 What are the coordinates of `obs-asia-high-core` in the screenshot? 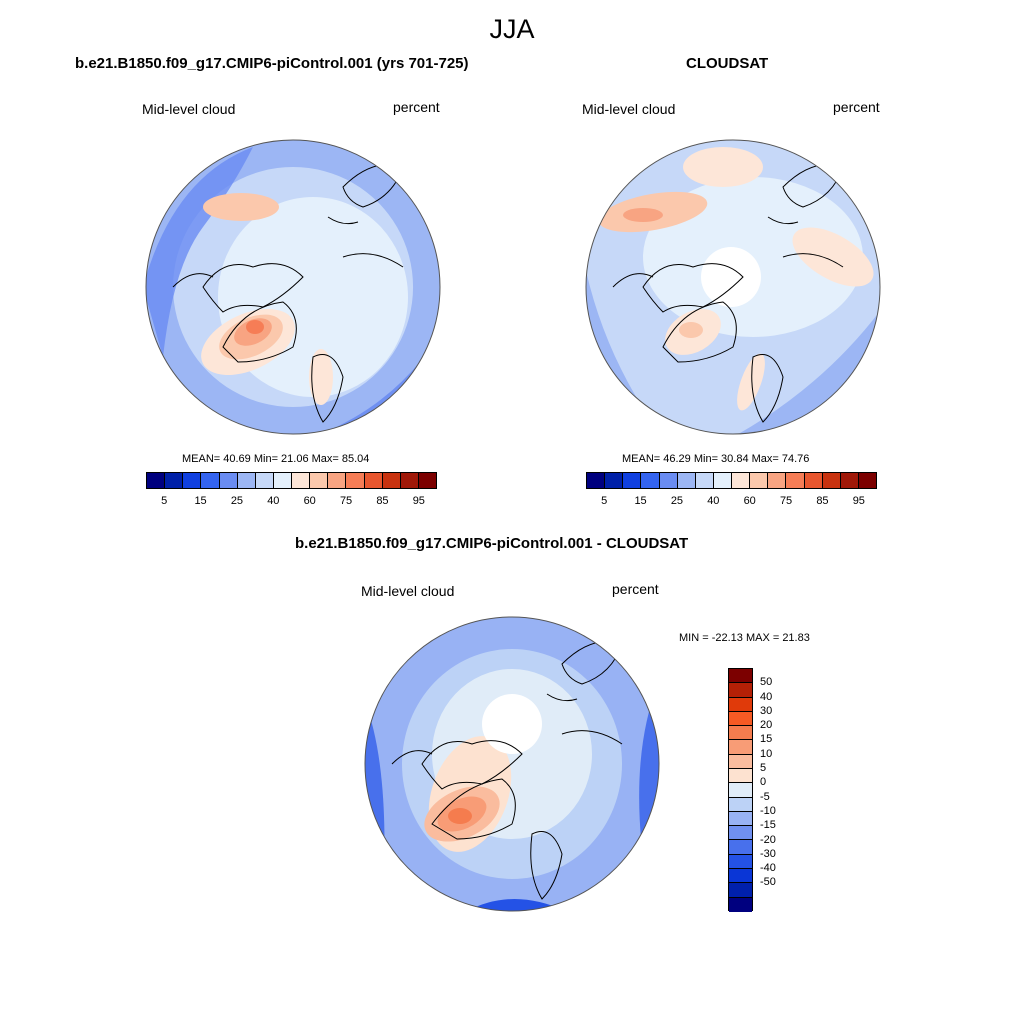 It's located at (691, 330).